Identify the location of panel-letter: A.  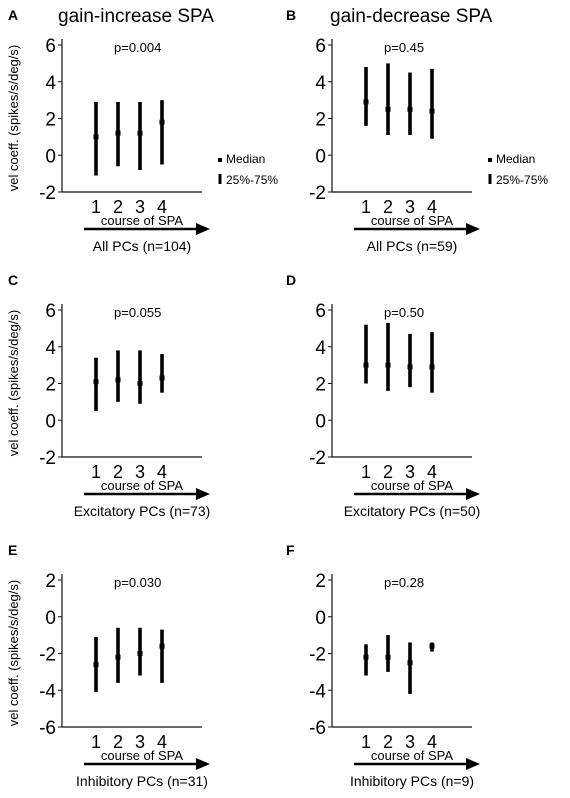
(13, 15).